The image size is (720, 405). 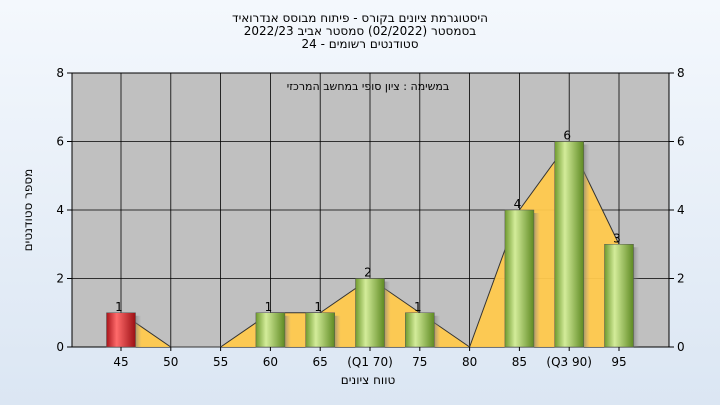 I want to click on bar-value-label: 2, so click(x=368, y=273).